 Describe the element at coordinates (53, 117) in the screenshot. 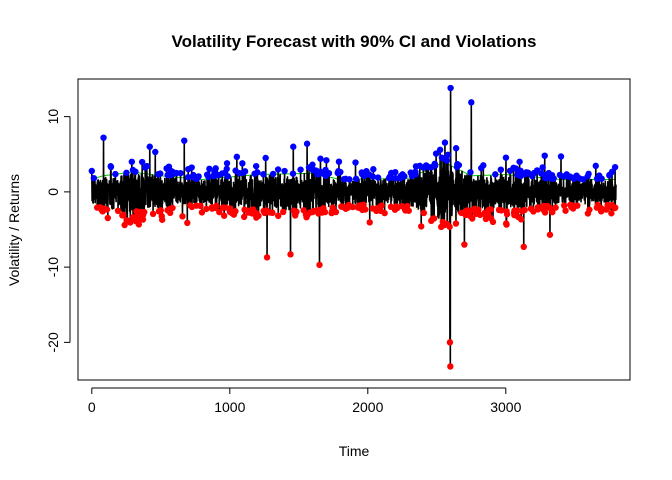

I see `y-tick-label: 10` at that location.